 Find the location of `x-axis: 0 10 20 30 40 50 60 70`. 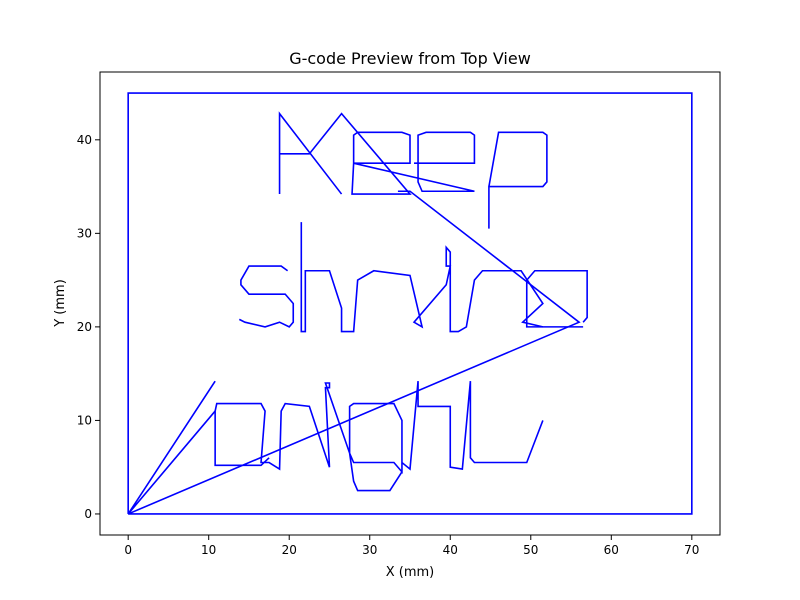

x-axis: 0 10 20 30 40 50 60 70 is located at coordinates (411, 546).